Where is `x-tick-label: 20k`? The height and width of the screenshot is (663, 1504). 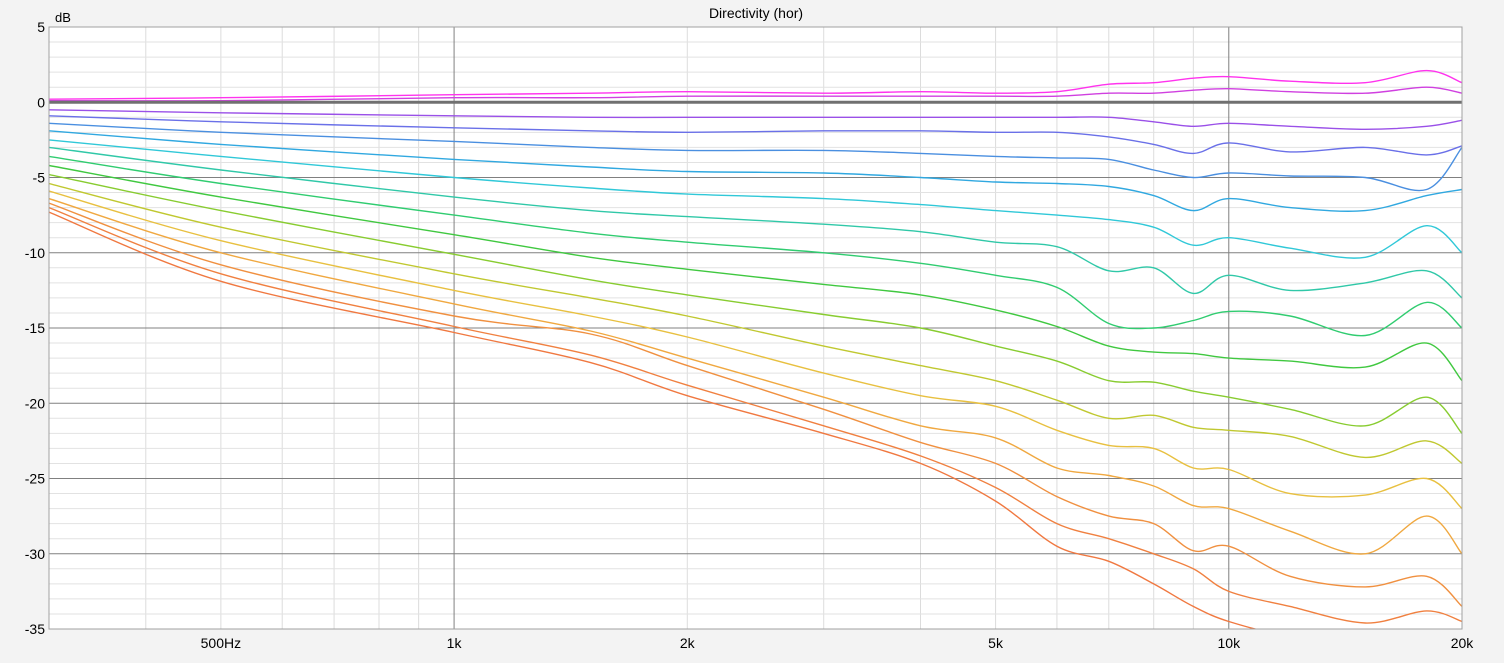 x-tick-label: 20k is located at coordinates (1463, 643).